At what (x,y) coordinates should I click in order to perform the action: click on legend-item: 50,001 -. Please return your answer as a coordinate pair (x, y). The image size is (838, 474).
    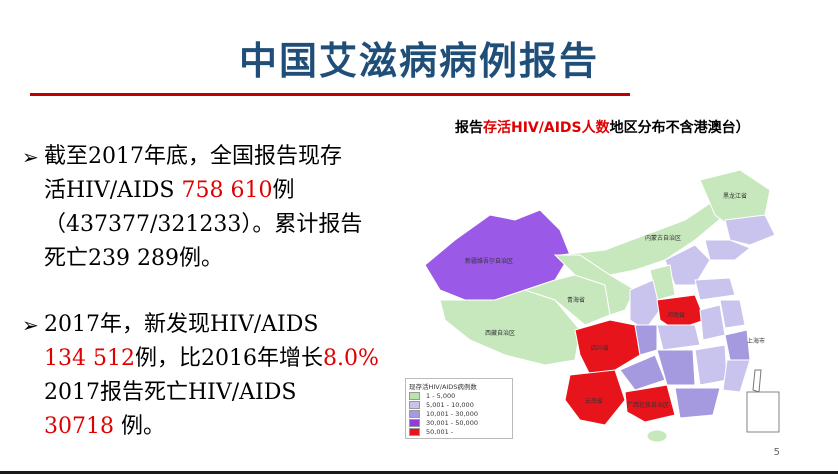
    Looking at the image, I should click on (459, 431).